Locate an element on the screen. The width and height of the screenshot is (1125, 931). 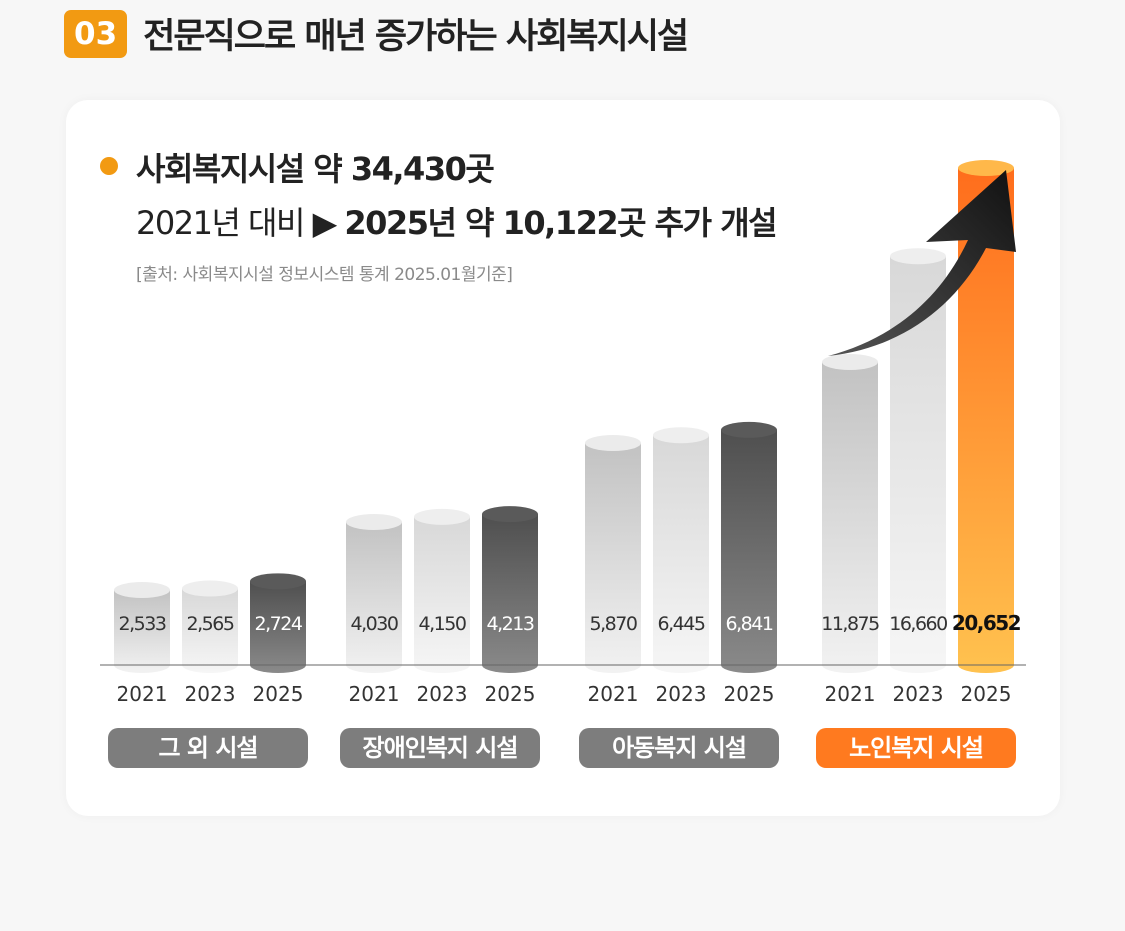
value-label: 16,660 is located at coordinates (918, 624).